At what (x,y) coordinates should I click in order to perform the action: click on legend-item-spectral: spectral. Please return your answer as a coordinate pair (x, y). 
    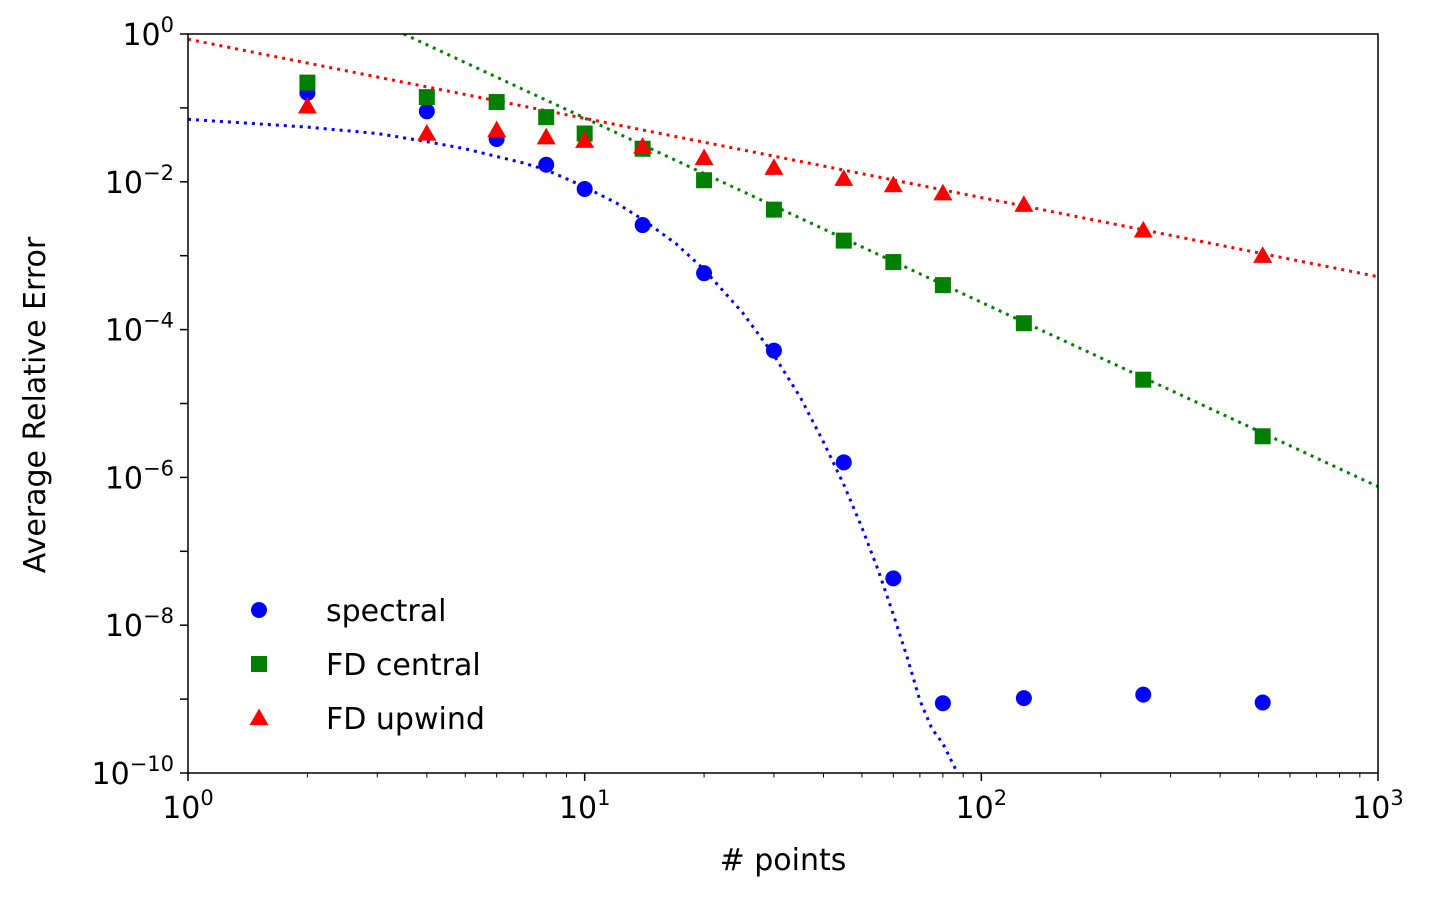
    Looking at the image, I should click on (348, 611).